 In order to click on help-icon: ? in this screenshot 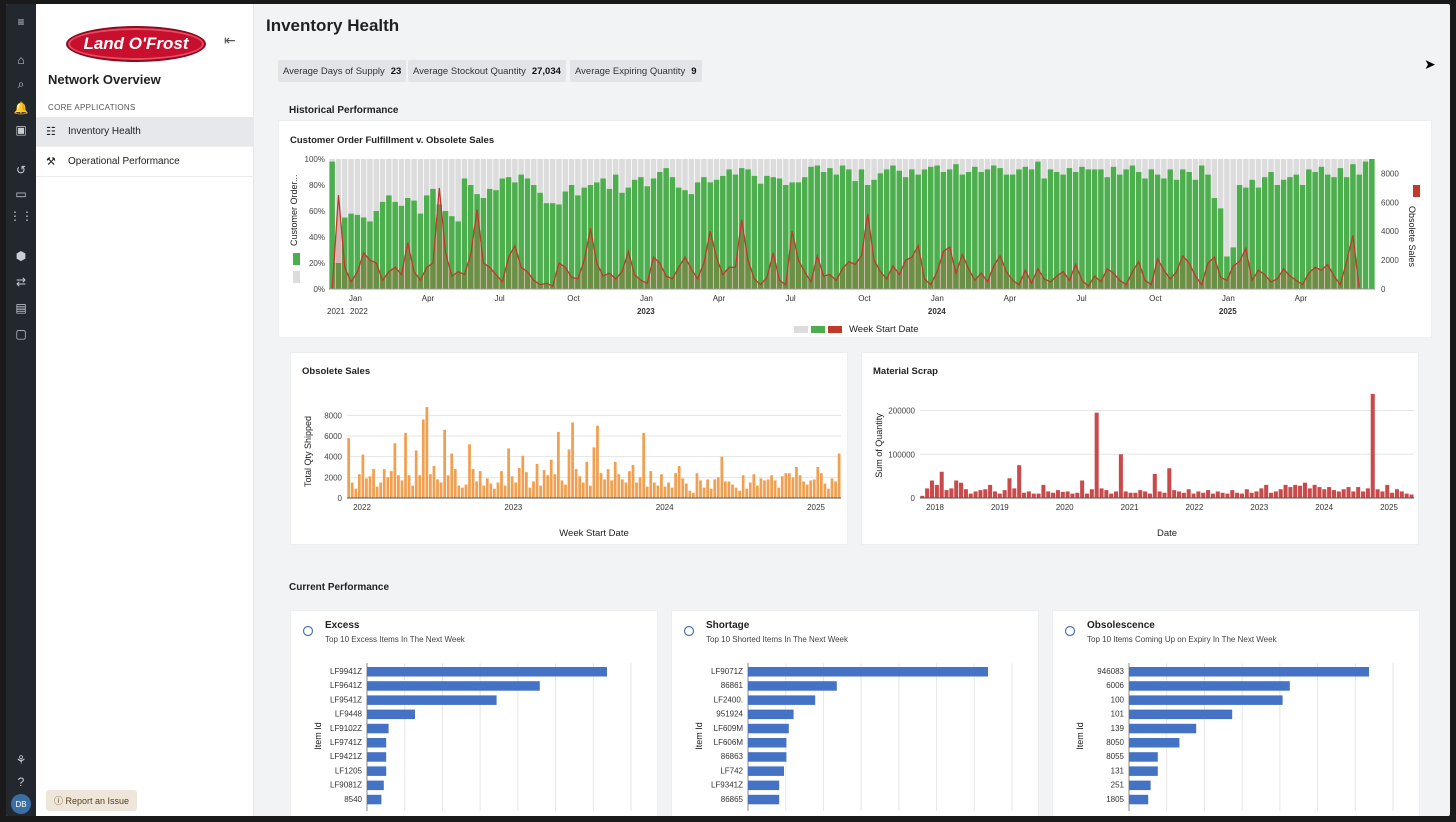, I will do `click(21, 782)`.